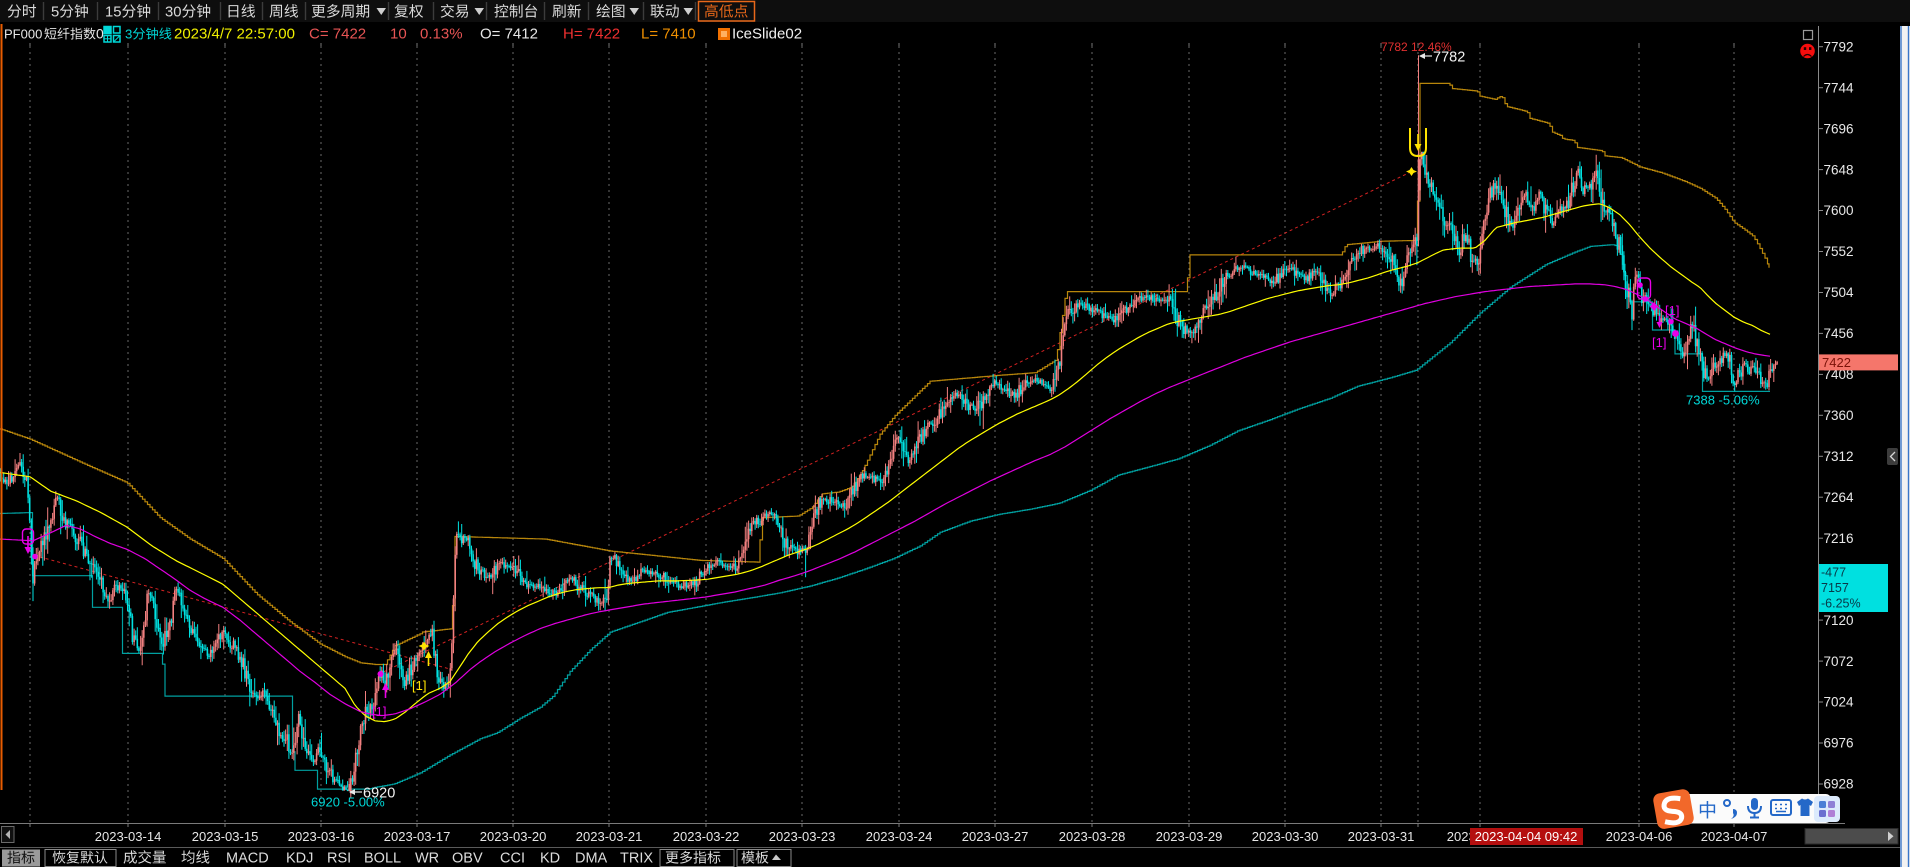  I want to click on svg-text: 7388 -5.06%, so click(1723, 400).